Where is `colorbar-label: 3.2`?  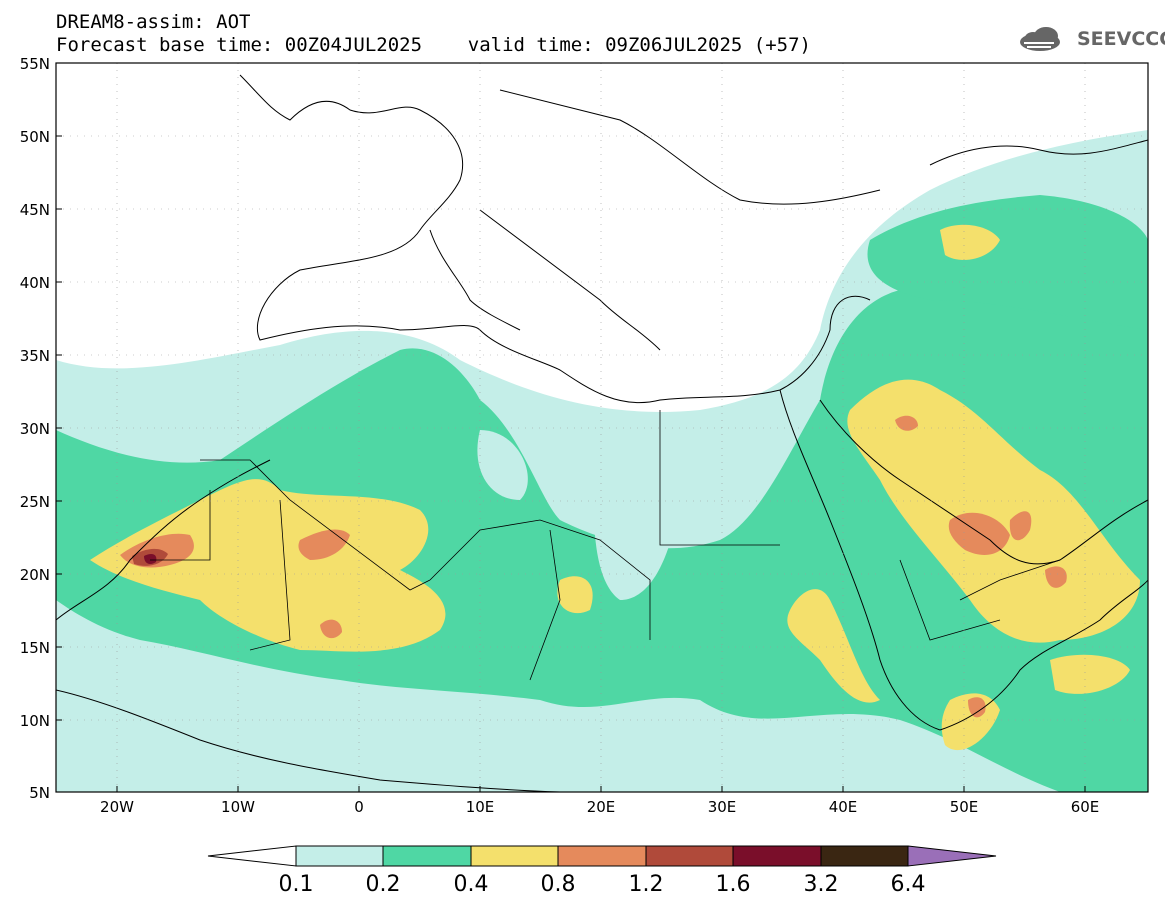
colorbar-label: 3.2 is located at coordinates (821, 884).